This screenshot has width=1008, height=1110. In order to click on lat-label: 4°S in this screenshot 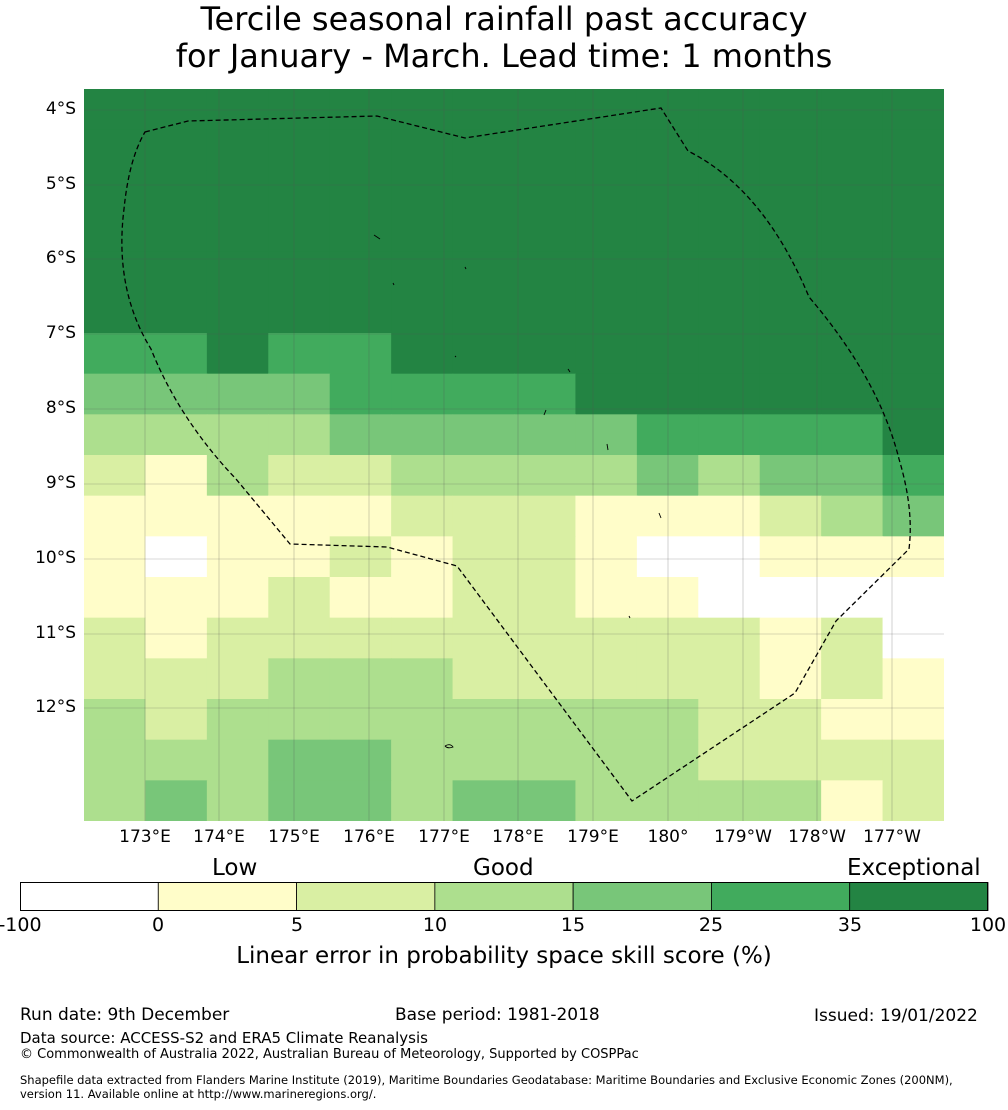, I will do `click(60, 109)`.